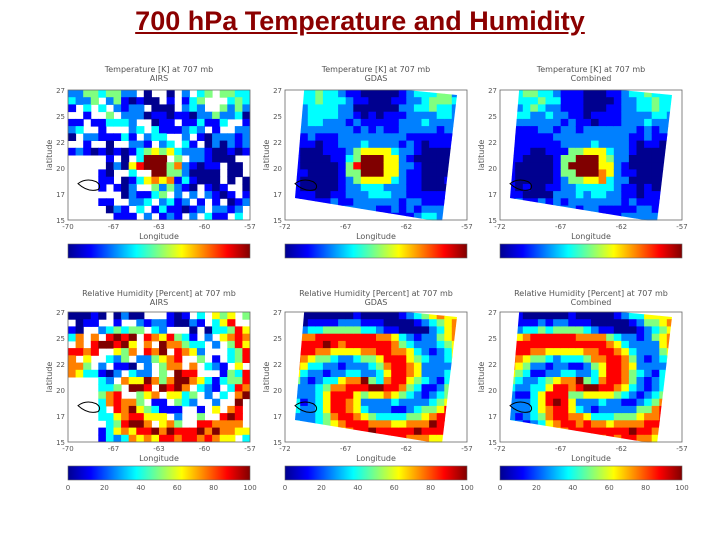 The width and height of the screenshot is (720, 540). What do you see at coordinates (60, 417) in the screenshot?
I see `y-tick-label: 17` at bounding box center [60, 417].